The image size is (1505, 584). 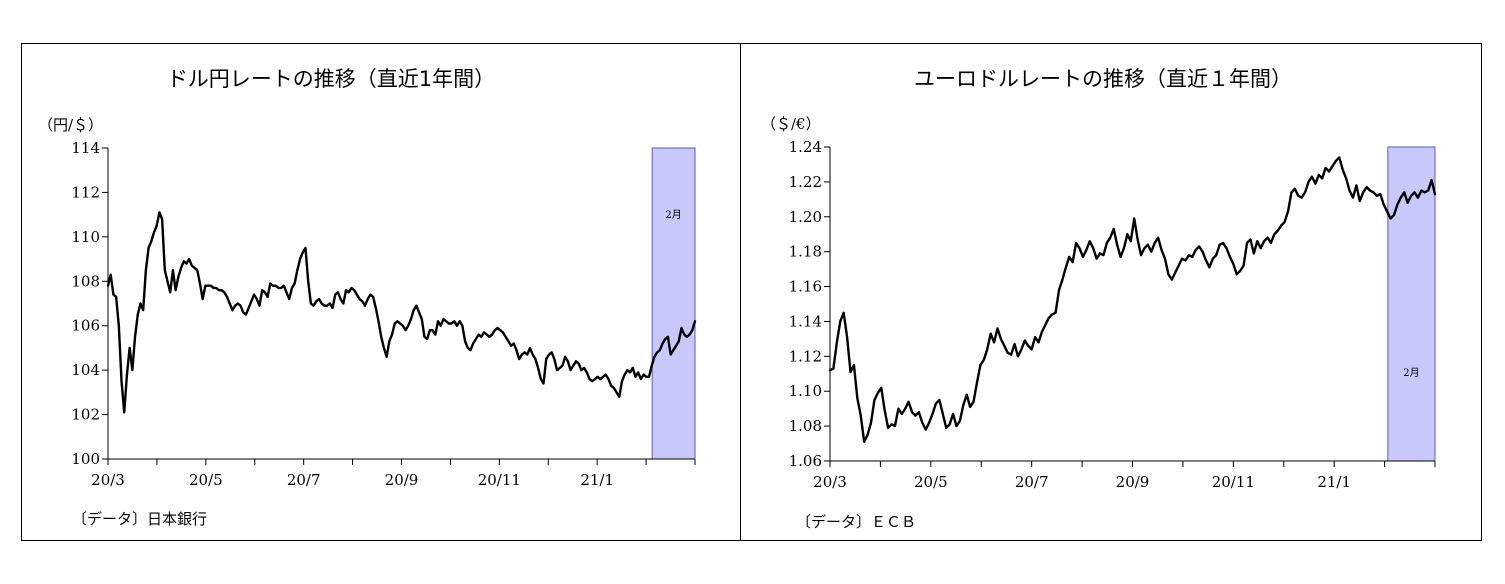 I want to click on y-tick-label: 1.12, so click(x=805, y=356).